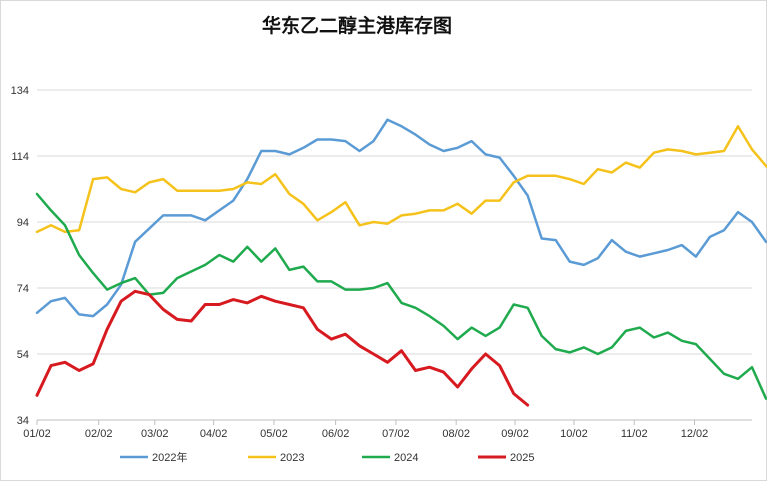 This screenshot has height=481, width=767. I want to click on y-tick-label: 74, so click(23, 289).